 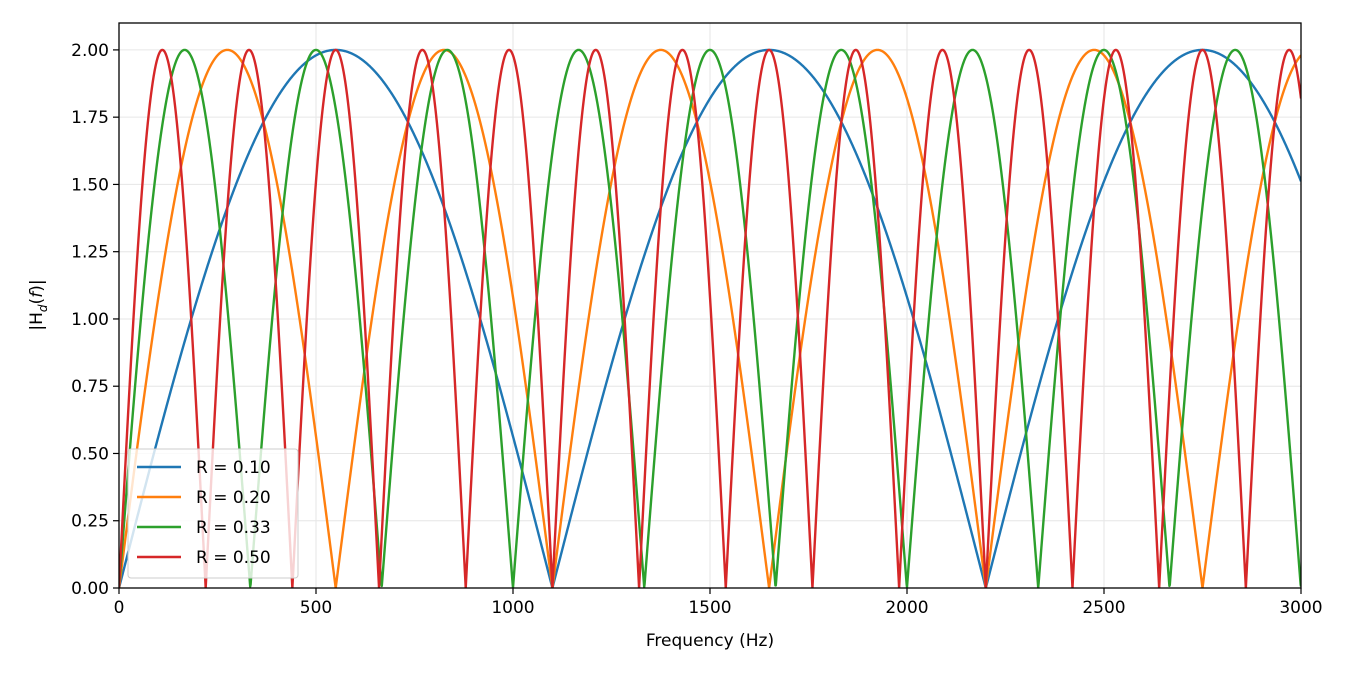 I want to click on y-tick-label: 1.00, so click(x=90, y=320).